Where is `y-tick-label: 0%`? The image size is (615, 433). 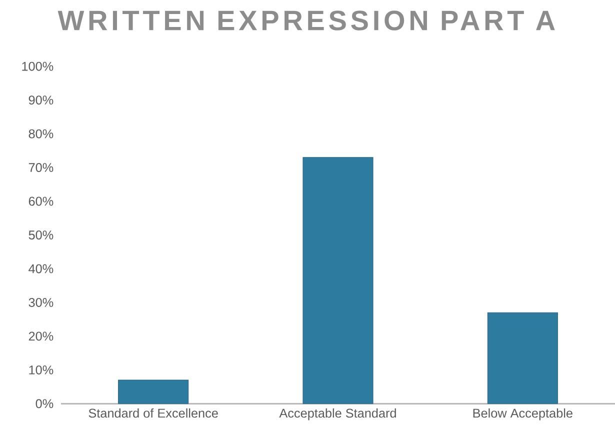
y-tick-label: 0% is located at coordinates (45, 403).